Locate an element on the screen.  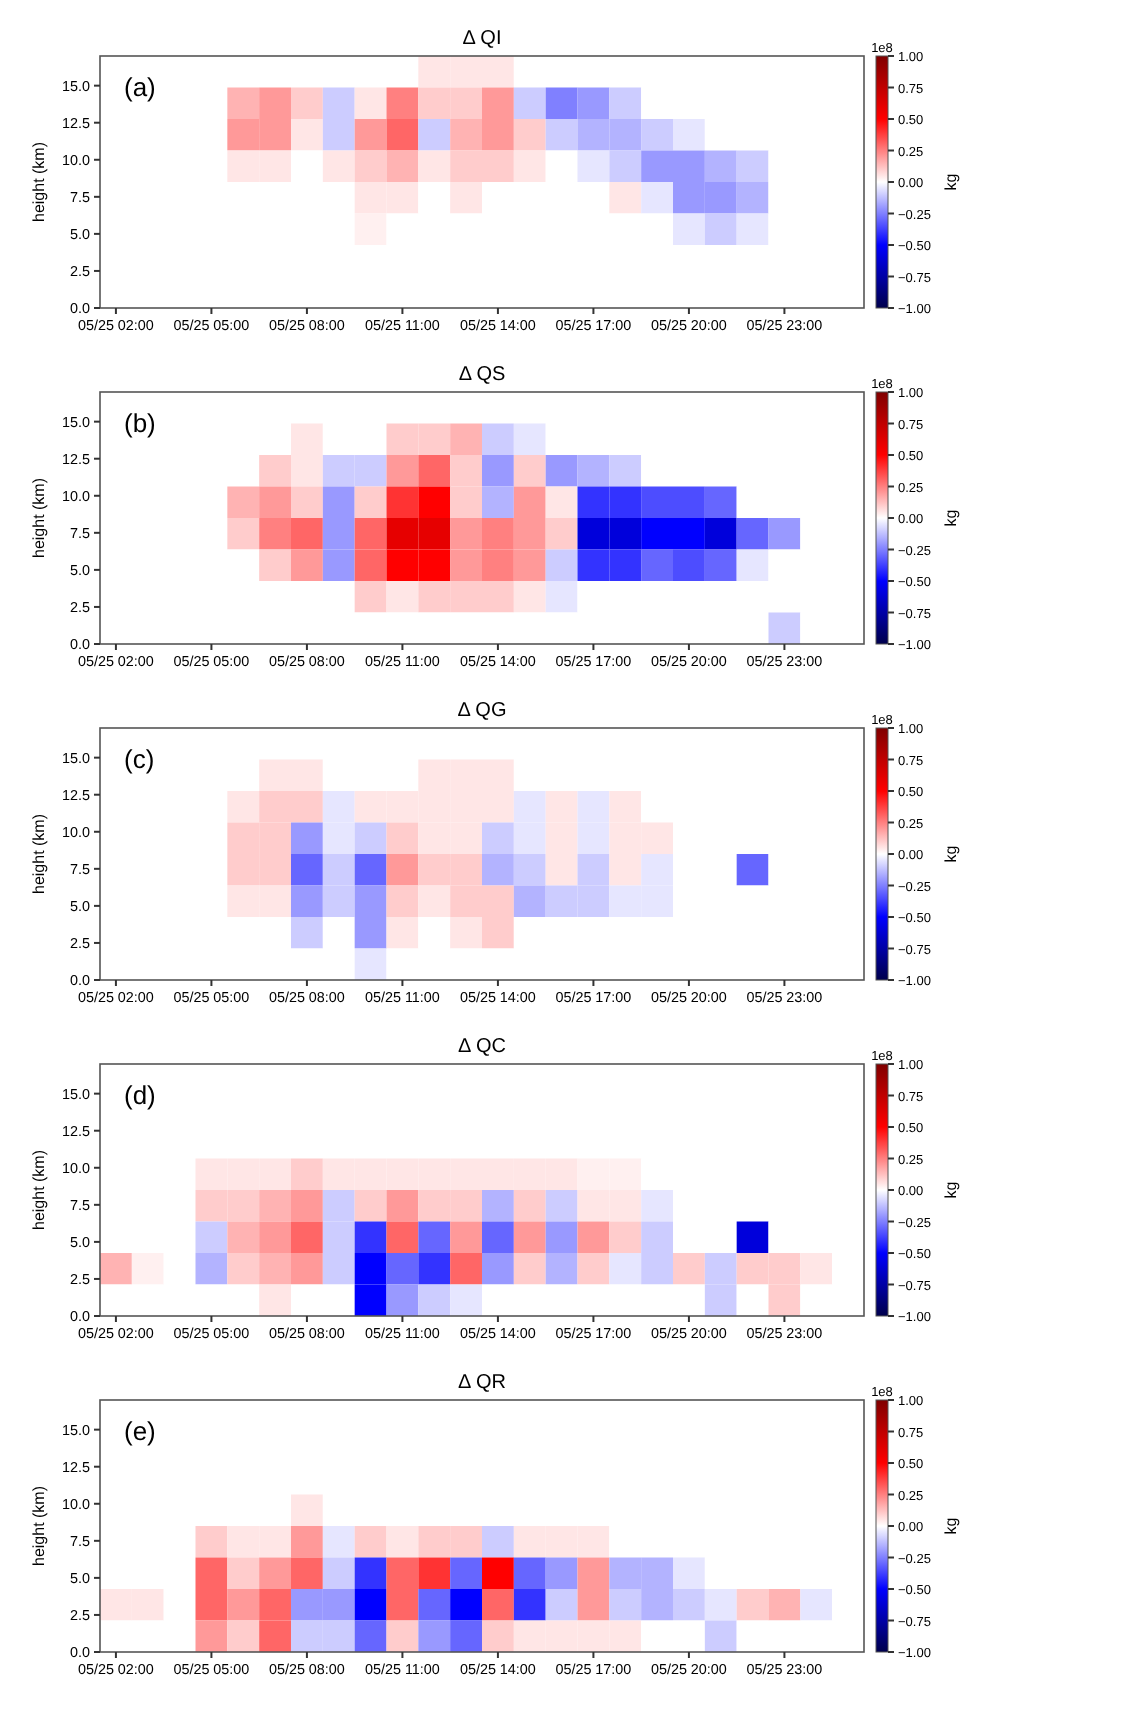
chart-title: Δ QR is located at coordinates (482, 1383).